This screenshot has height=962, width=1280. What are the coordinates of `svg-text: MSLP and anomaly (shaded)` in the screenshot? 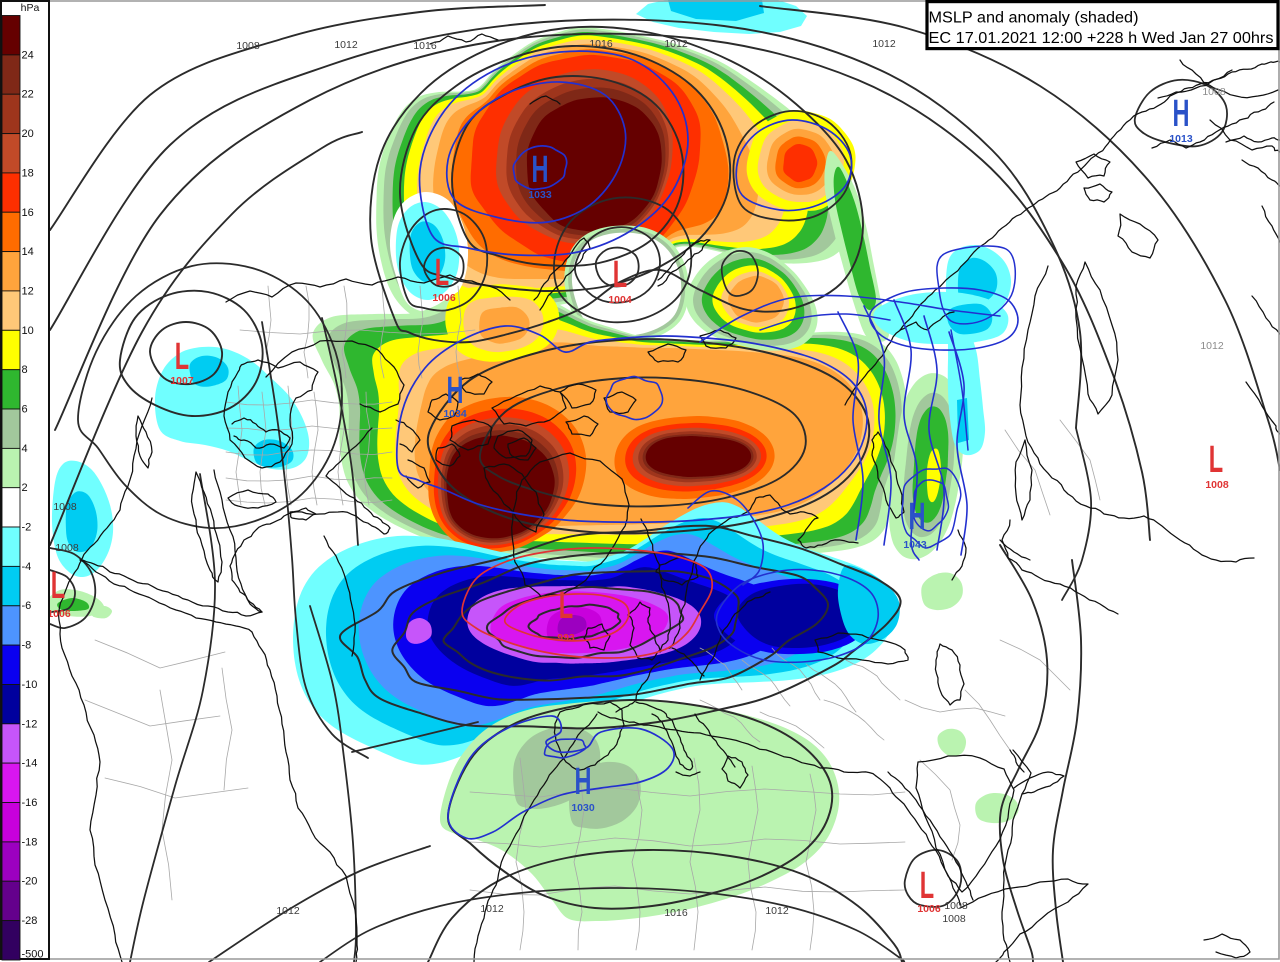 It's located at (1034, 18).